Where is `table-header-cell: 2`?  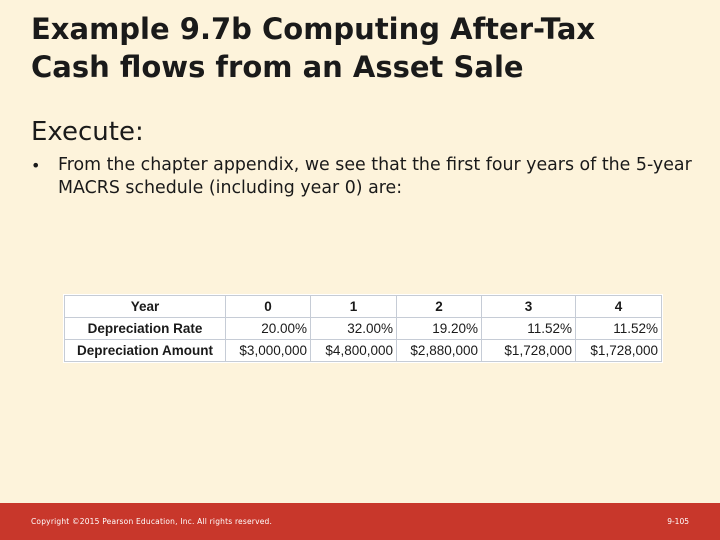
table-header-cell: 2 is located at coordinates (439, 306).